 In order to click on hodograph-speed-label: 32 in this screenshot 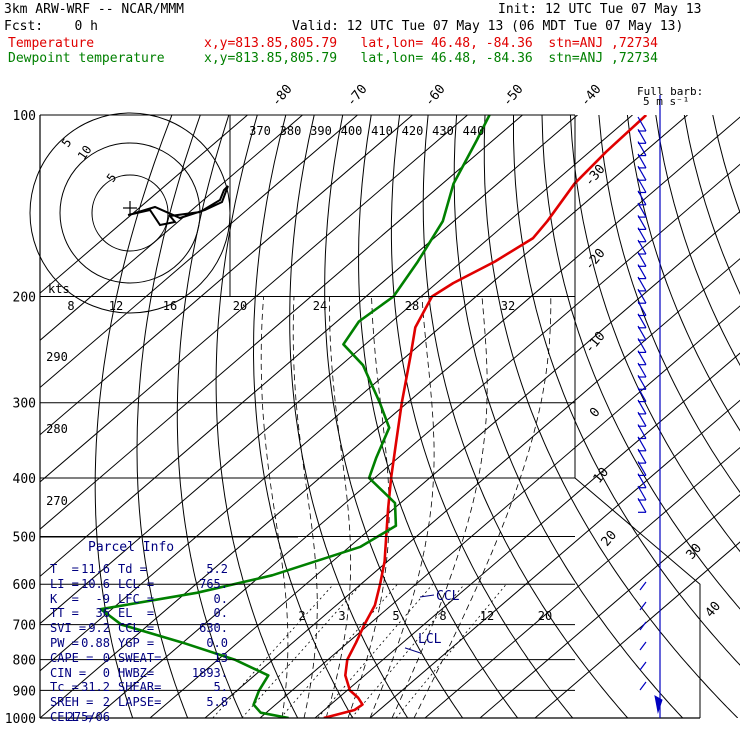, I will do `click(508, 306)`.